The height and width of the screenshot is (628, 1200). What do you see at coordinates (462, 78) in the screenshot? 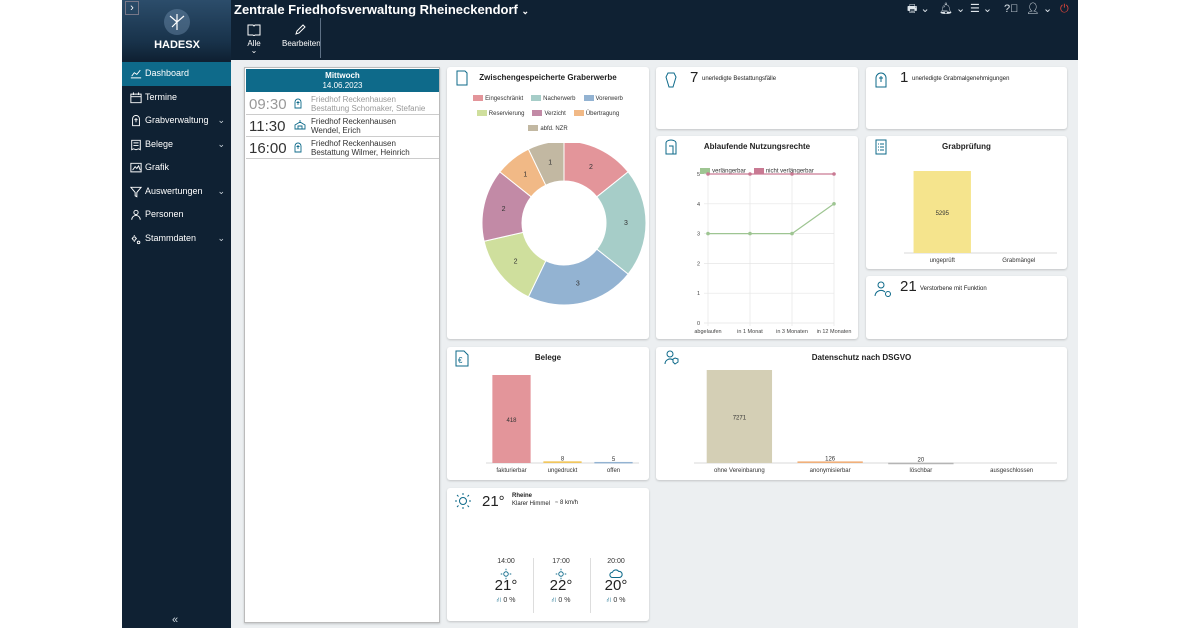
I see `document-icon` at bounding box center [462, 78].